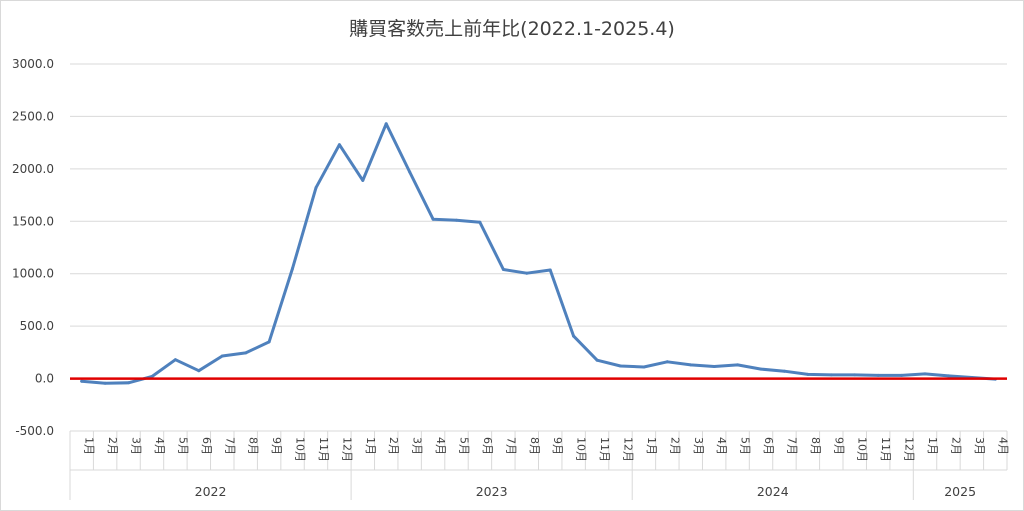 The height and width of the screenshot is (511, 1024). What do you see at coordinates (492, 491) in the screenshot?
I see `year-label: 2023` at bounding box center [492, 491].